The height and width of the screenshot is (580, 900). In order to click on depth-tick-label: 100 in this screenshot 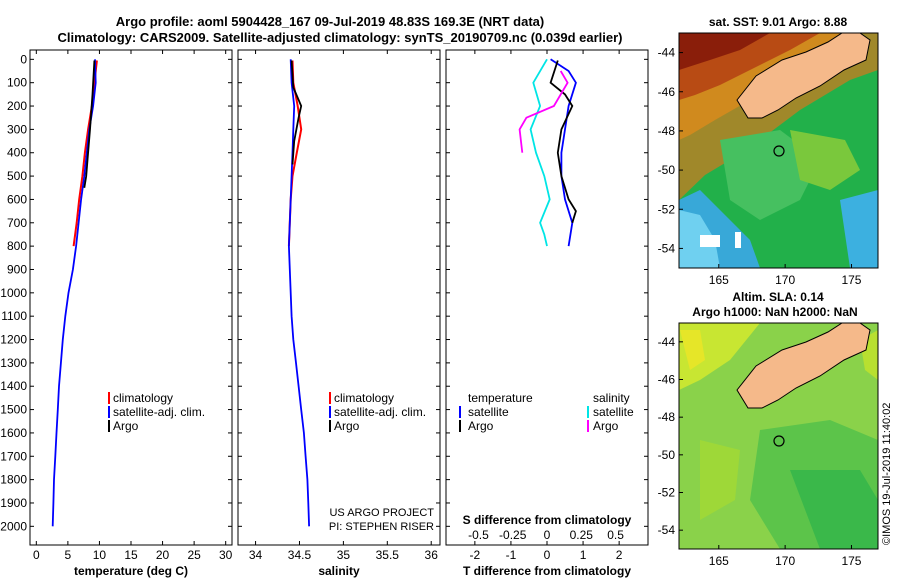, I will do `click(17, 83)`.